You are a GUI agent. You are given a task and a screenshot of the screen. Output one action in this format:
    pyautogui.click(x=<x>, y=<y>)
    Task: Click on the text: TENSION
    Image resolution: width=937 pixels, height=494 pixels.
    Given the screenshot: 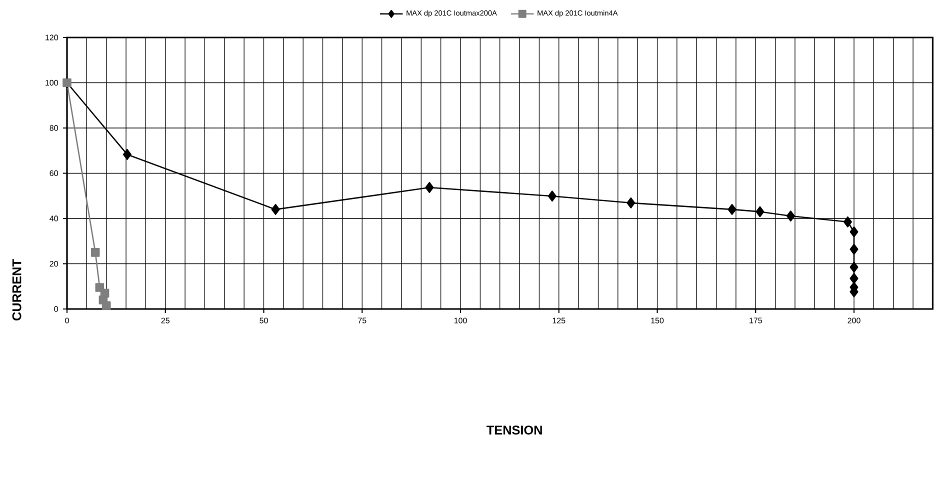 What is the action you would take?
    pyautogui.click(x=514, y=430)
    